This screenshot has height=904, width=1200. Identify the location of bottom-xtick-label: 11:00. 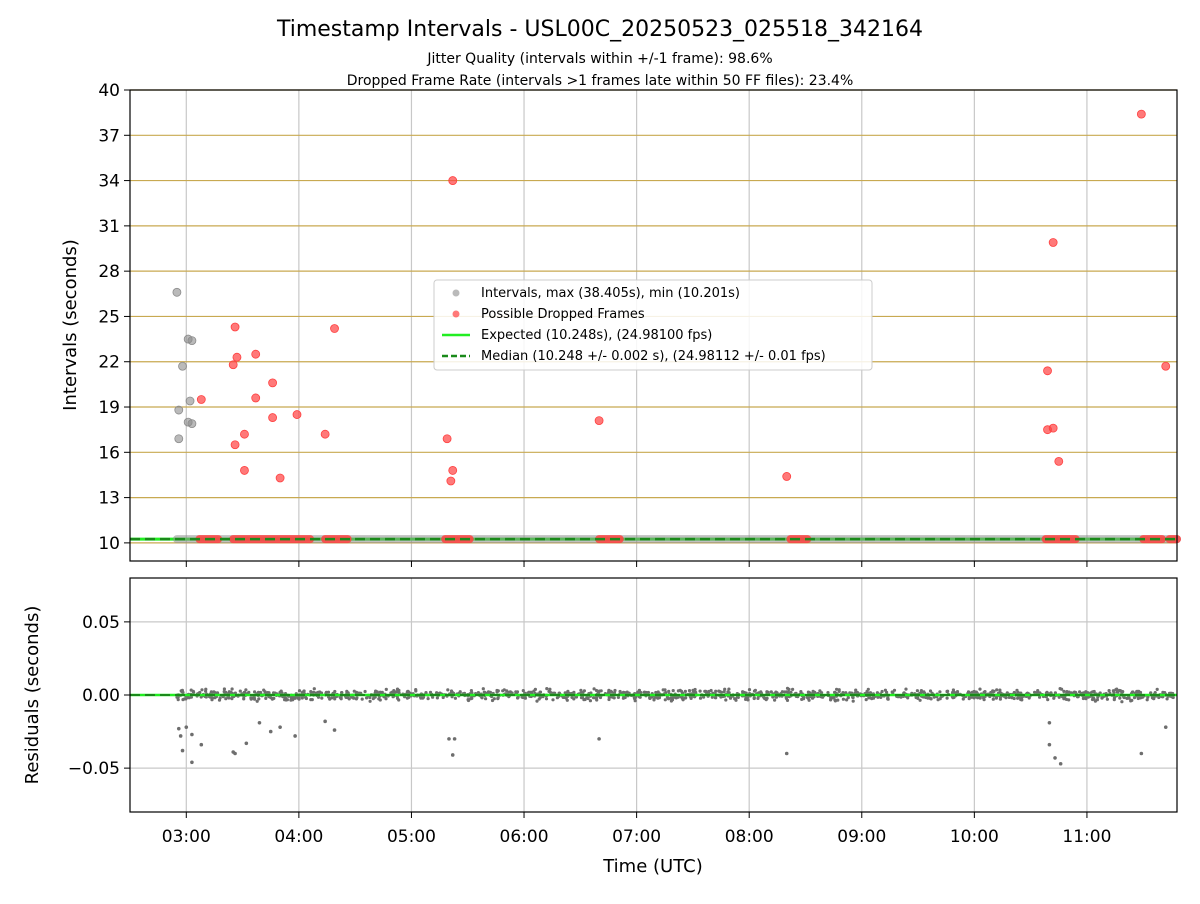
(1086, 837).